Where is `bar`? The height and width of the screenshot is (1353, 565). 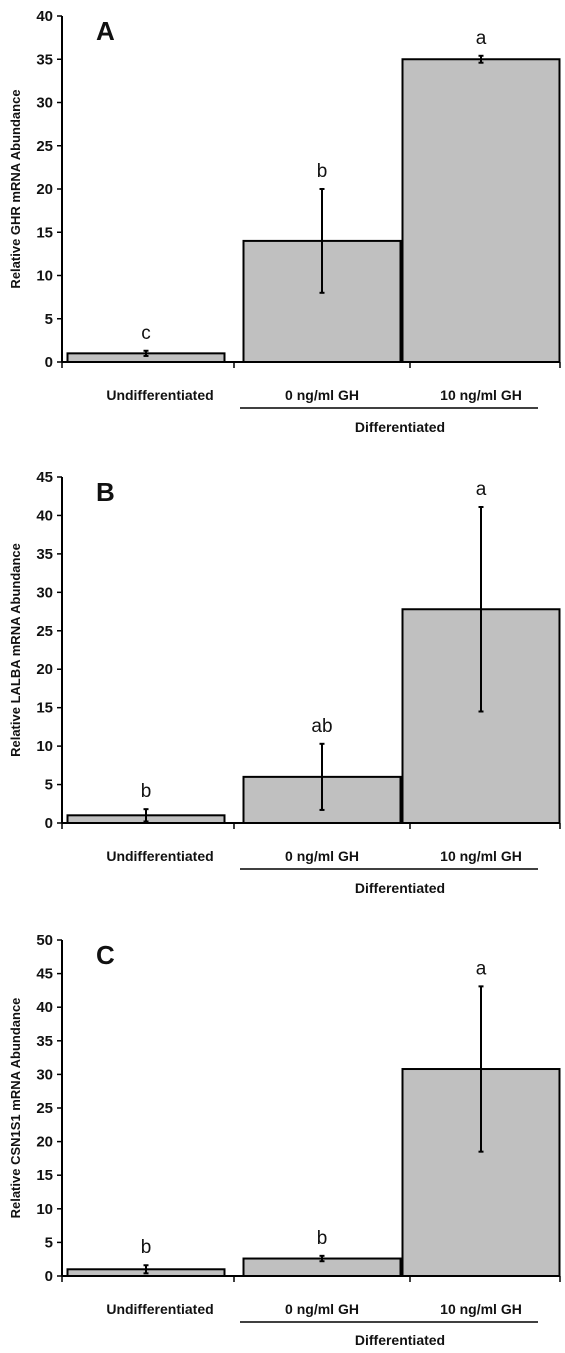 bar is located at coordinates (481, 210).